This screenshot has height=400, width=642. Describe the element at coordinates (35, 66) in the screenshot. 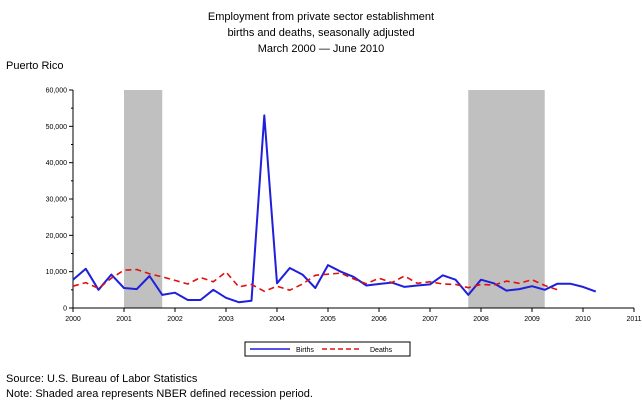

I see `region-label: Puerto Rico` at that location.